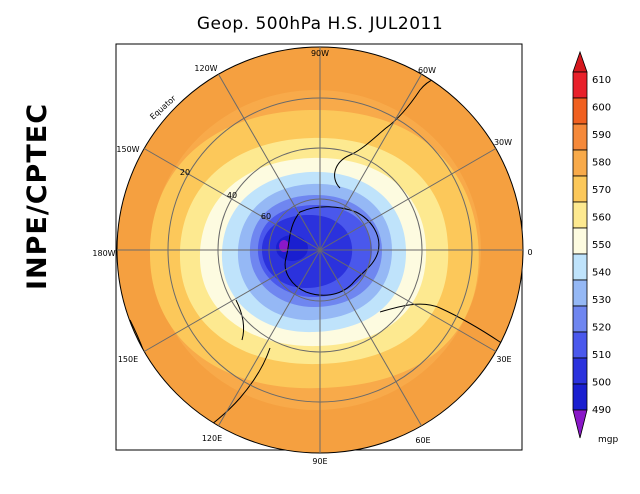 Image resolution: width=640 pixels, height=494 pixels. Describe the element at coordinates (232, 195) in the screenshot. I see `latitude-label-40: 40` at that location.